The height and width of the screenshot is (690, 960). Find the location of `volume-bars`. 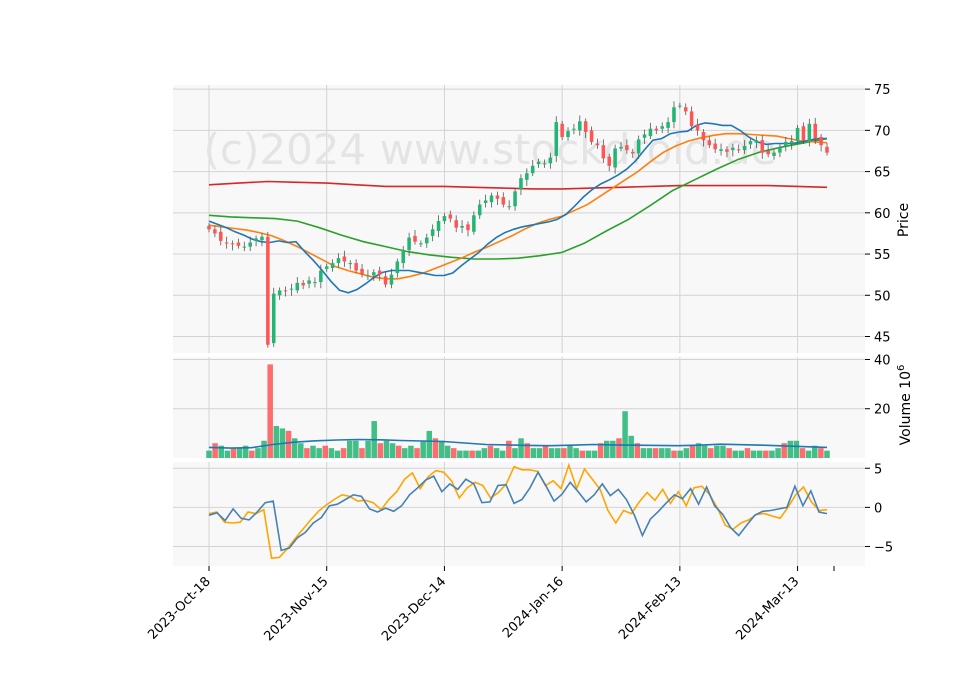

volume-bars is located at coordinates (518, 411).